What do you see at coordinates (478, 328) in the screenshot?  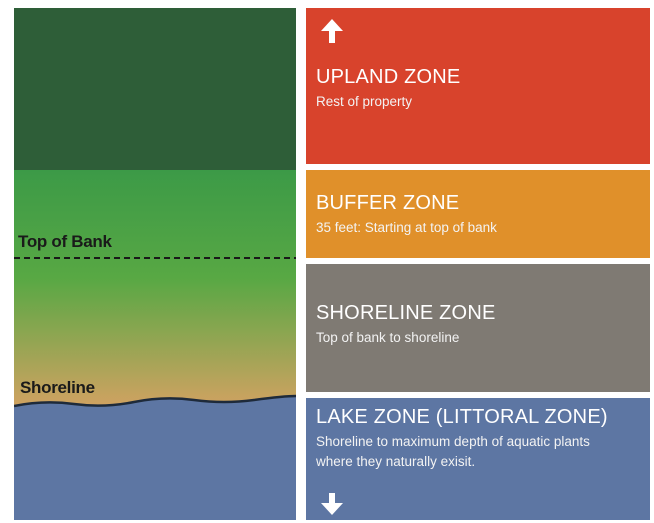 I see `shoreline-zone-box: SHORELINE ZONE Top of bank to shoreline` at bounding box center [478, 328].